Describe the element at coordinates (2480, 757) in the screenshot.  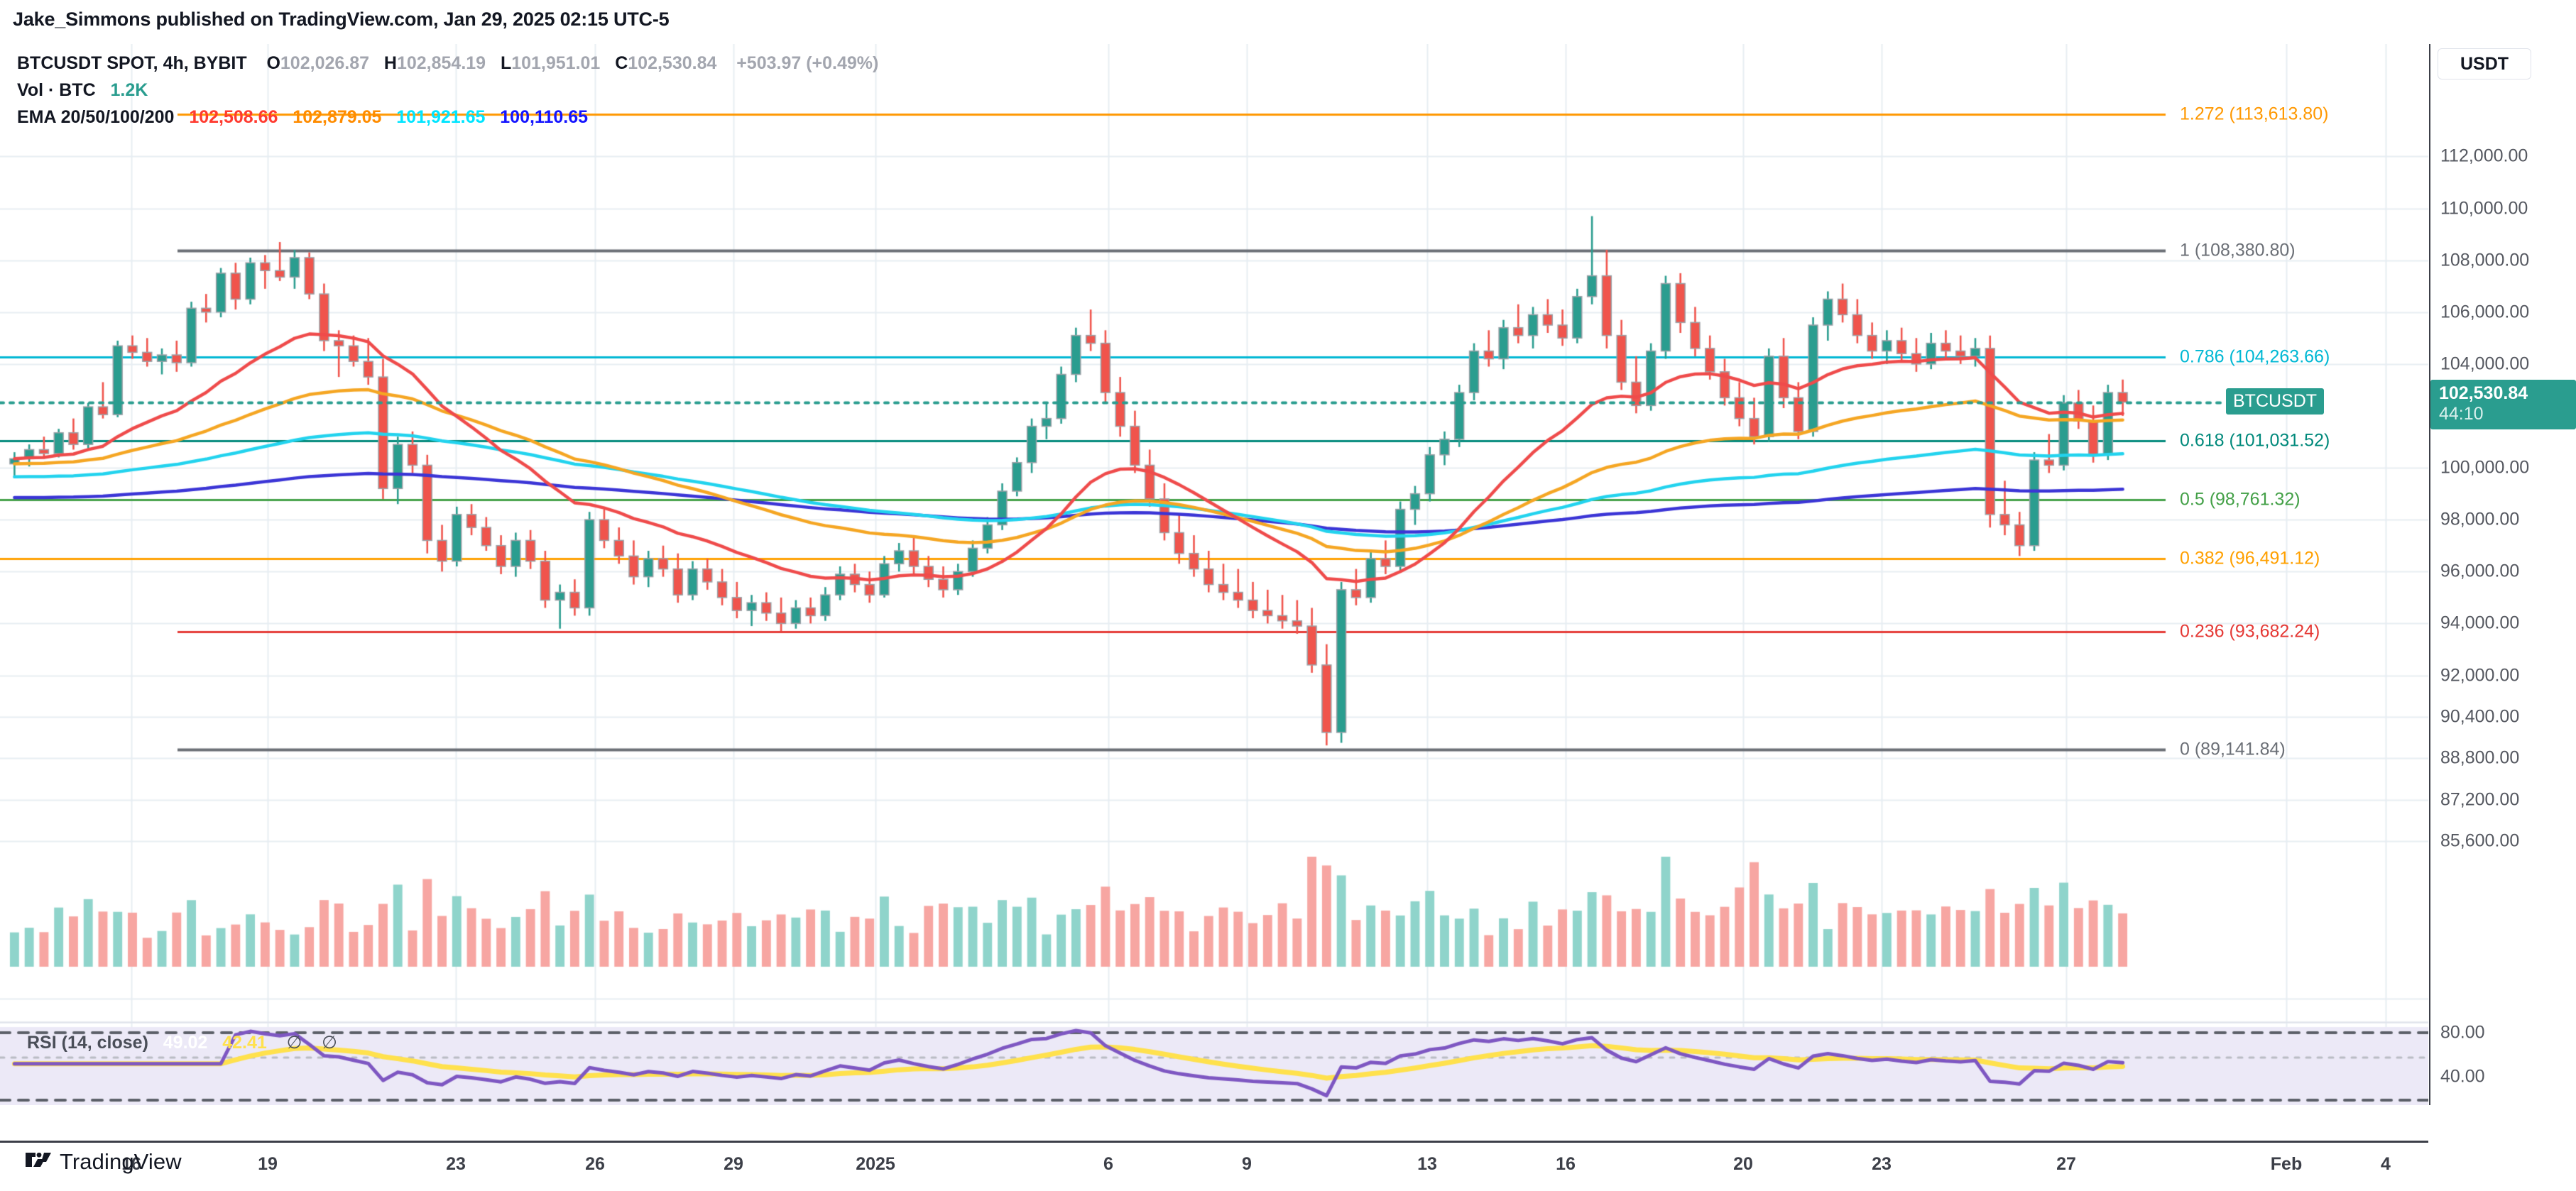
I see `price-axis-tick: 88,800.00` at that location.